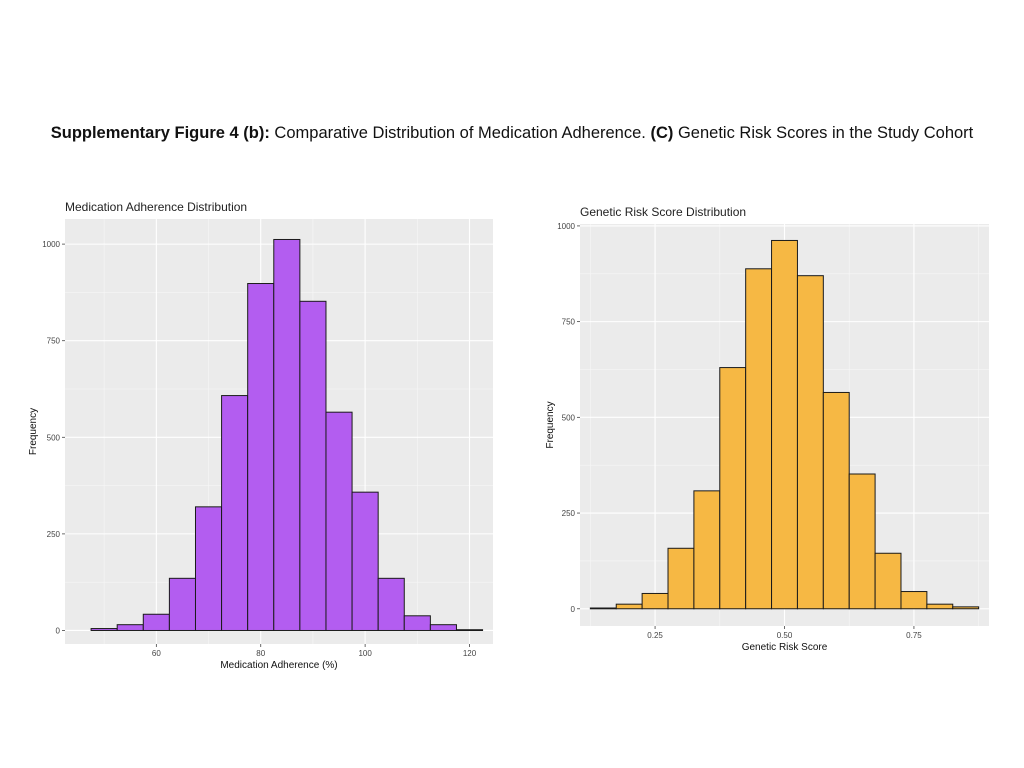 The image size is (1024, 768). I want to click on x-tick-label: 120, so click(470, 653).